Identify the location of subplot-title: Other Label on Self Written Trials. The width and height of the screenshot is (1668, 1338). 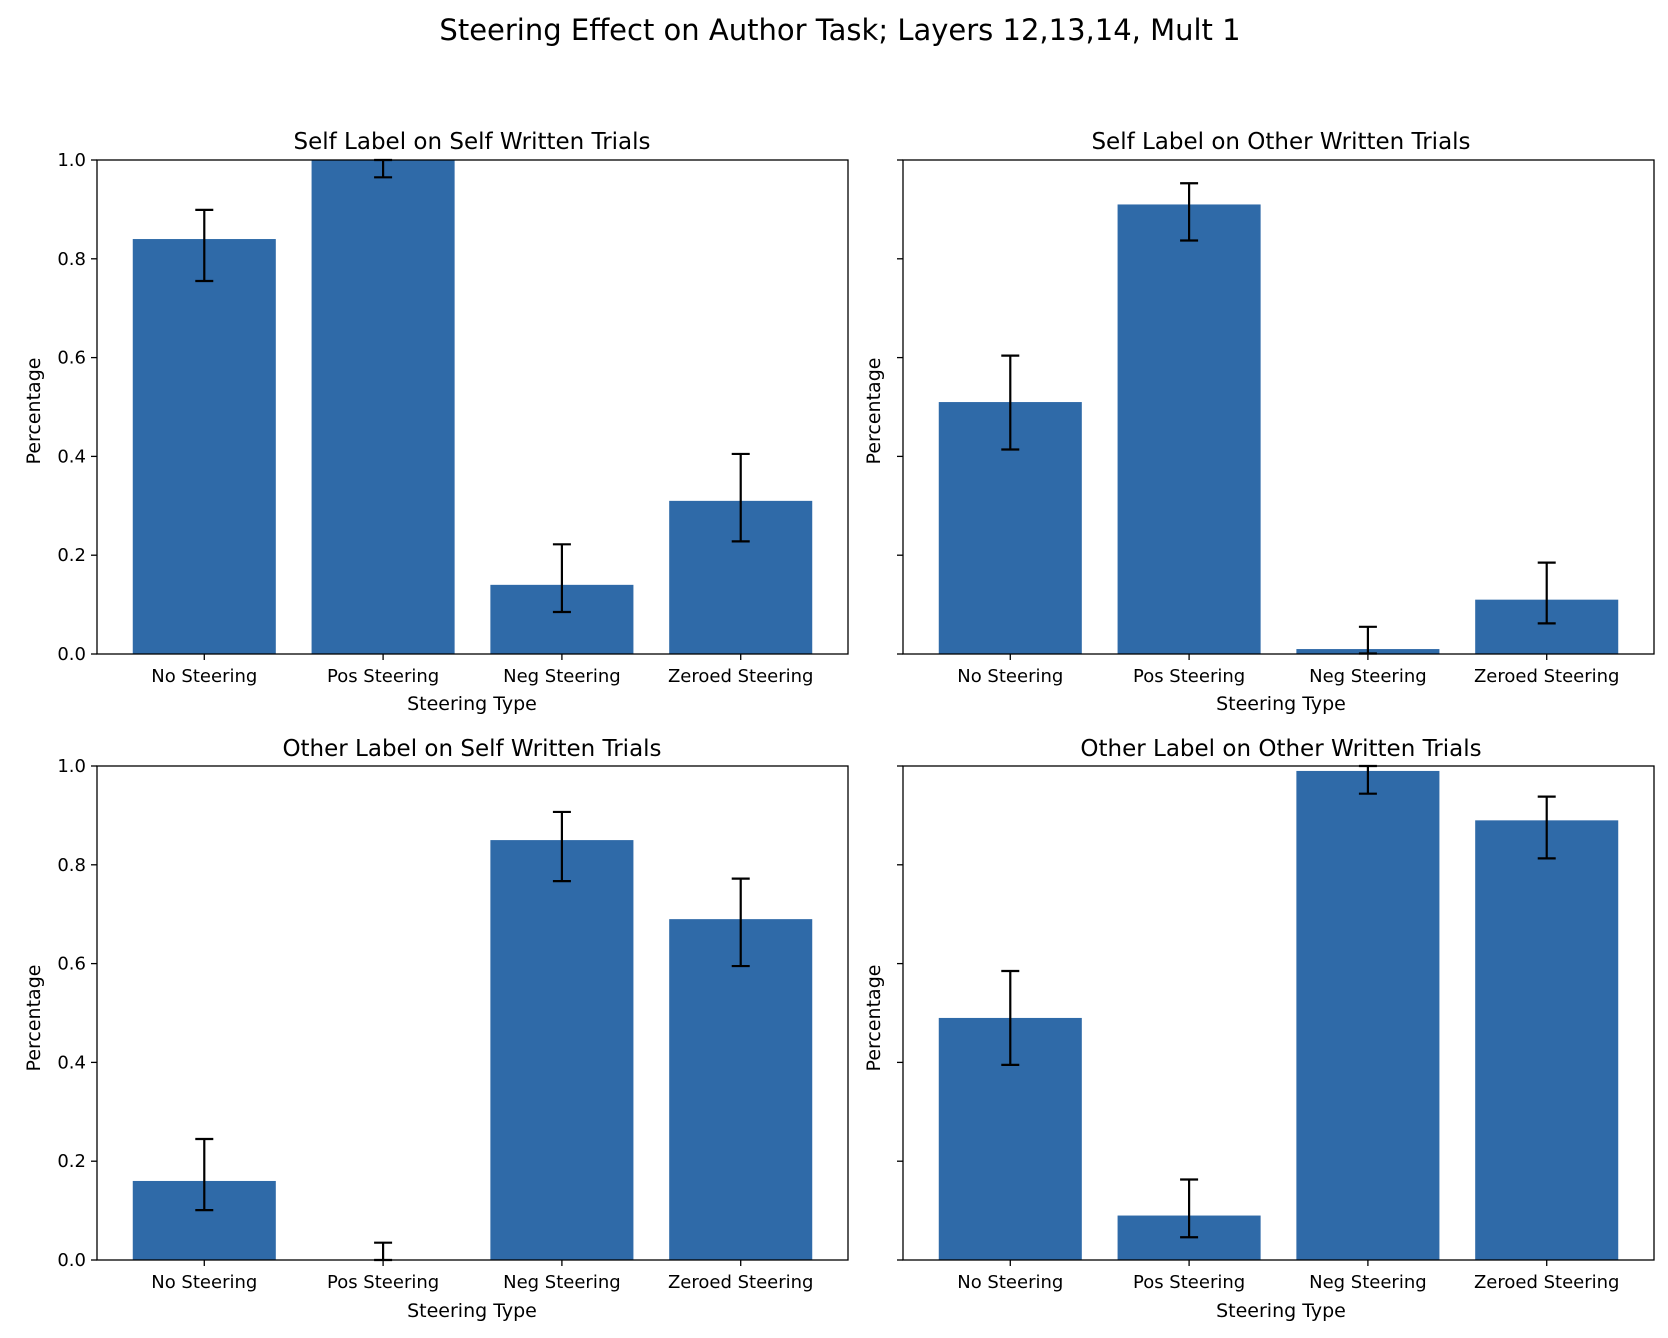
(471, 749).